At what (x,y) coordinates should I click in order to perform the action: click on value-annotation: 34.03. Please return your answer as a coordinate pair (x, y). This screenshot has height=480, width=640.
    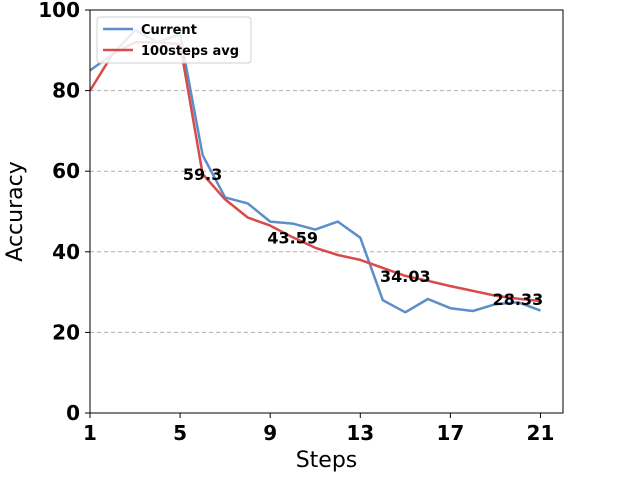
    Looking at the image, I should click on (405, 276).